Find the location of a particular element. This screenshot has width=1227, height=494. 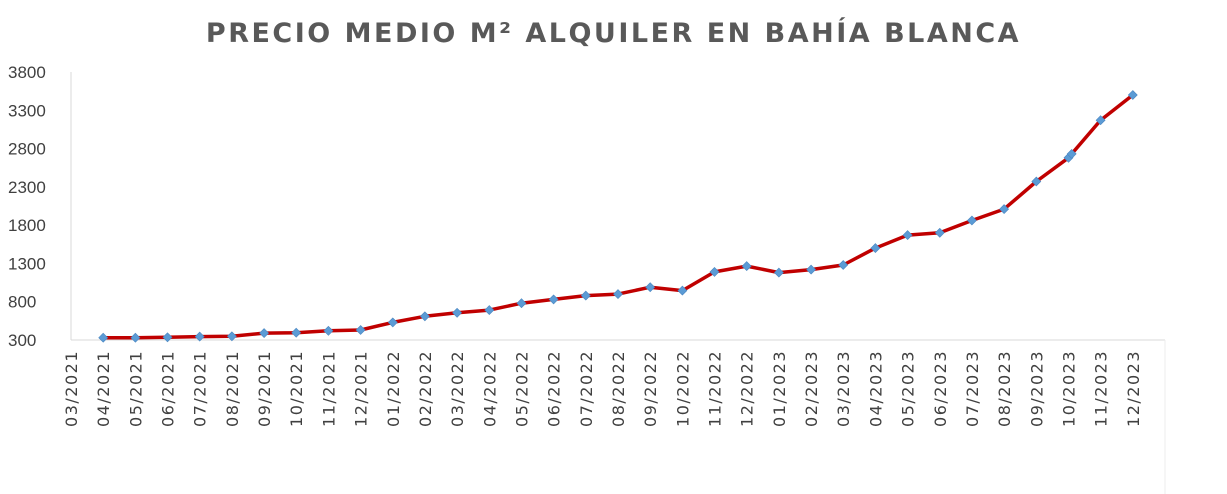

x-tick-label: 01/2023 is located at coordinates (779, 388).